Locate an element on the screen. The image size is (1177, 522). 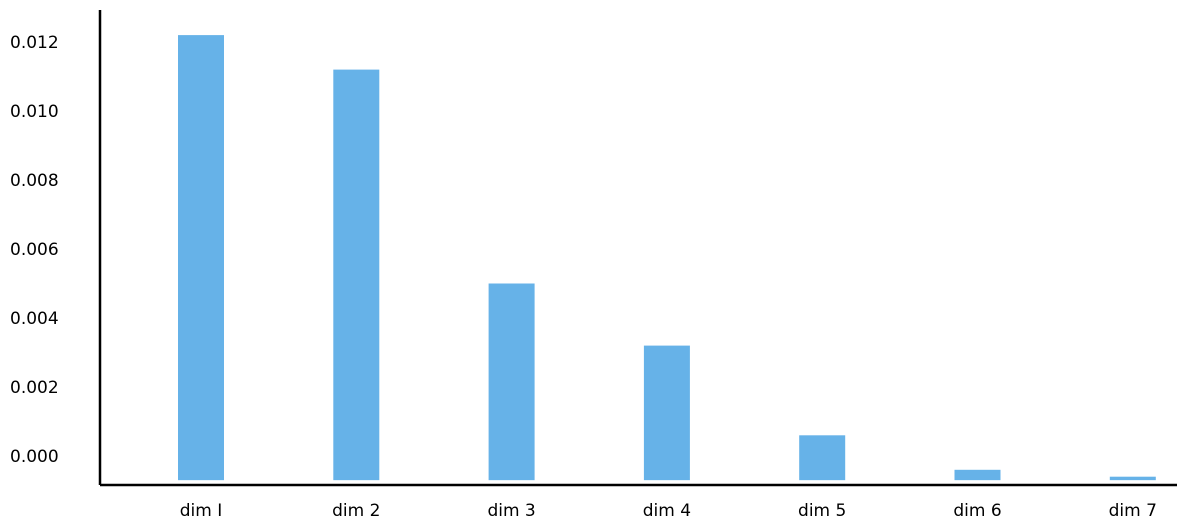
x-tick-label: dim 7 is located at coordinates (1133, 511).